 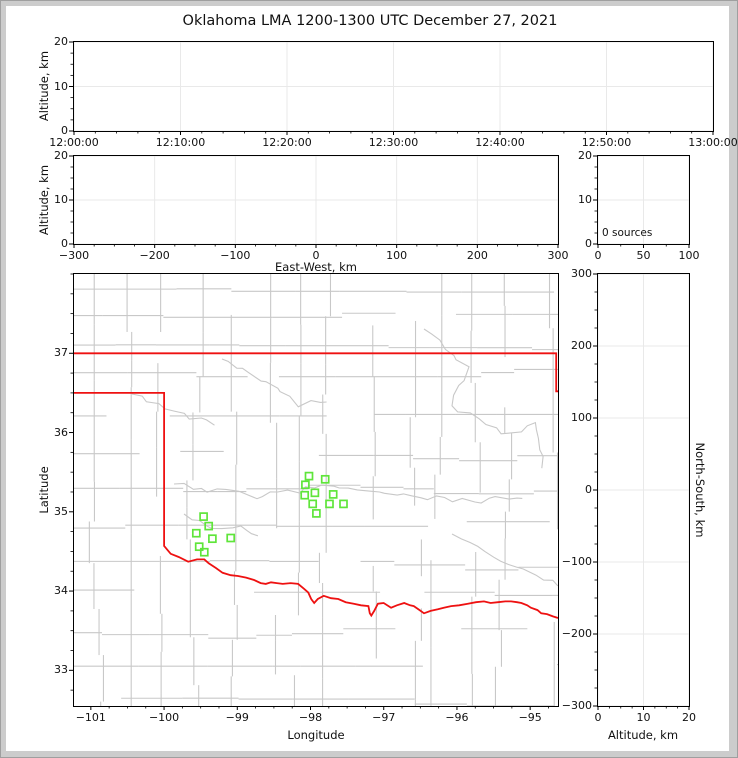 What do you see at coordinates (74, 142) in the screenshot?
I see `tick-label-x-time_height: 12:00:00` at bounding box center [74, 142].